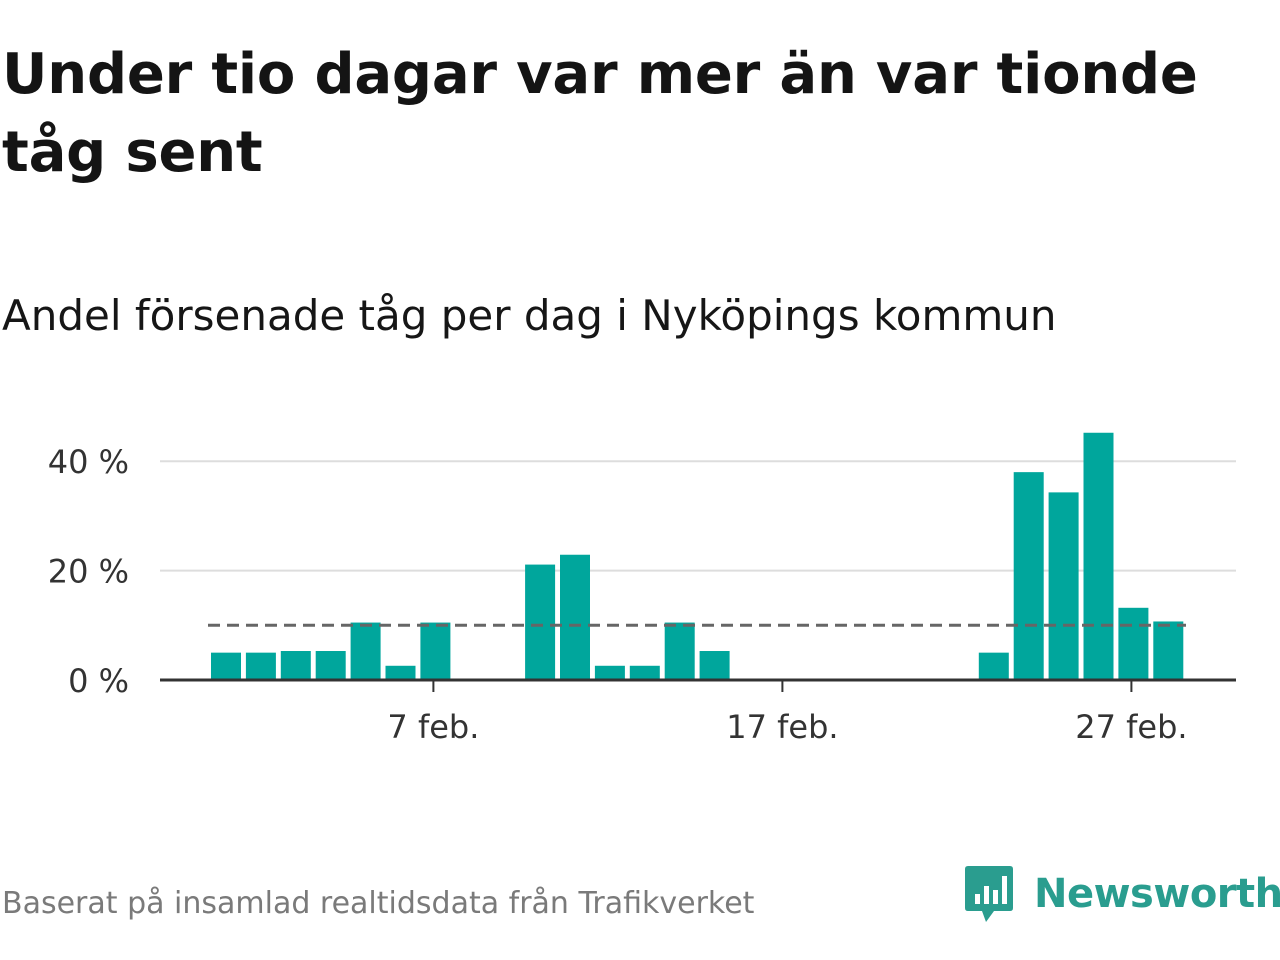 This screenshot has width=1280, height=960. I want to click on x-tick-label: 7 feb., so click(433, 727).